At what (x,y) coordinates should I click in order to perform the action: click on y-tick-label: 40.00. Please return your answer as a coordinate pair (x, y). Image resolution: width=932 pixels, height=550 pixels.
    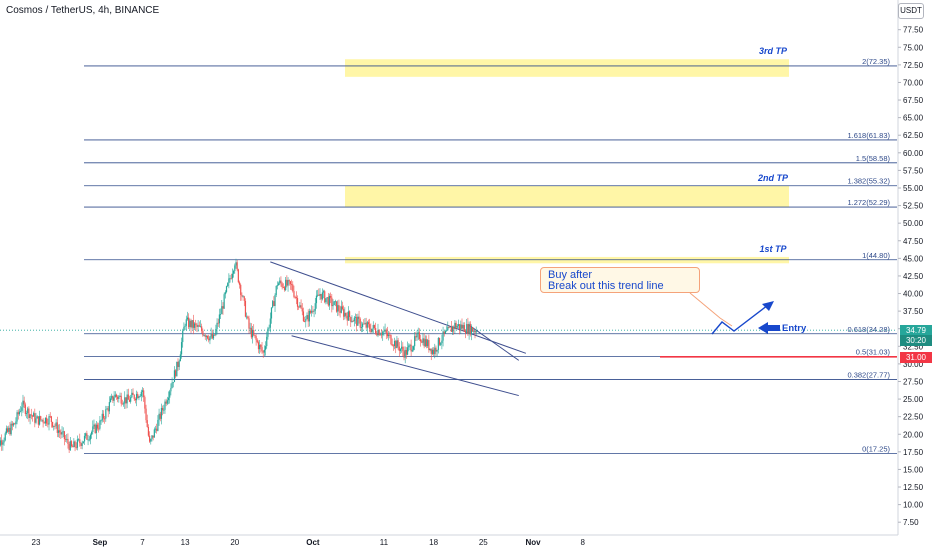
    Looking at the image, I should click on (913, 294).